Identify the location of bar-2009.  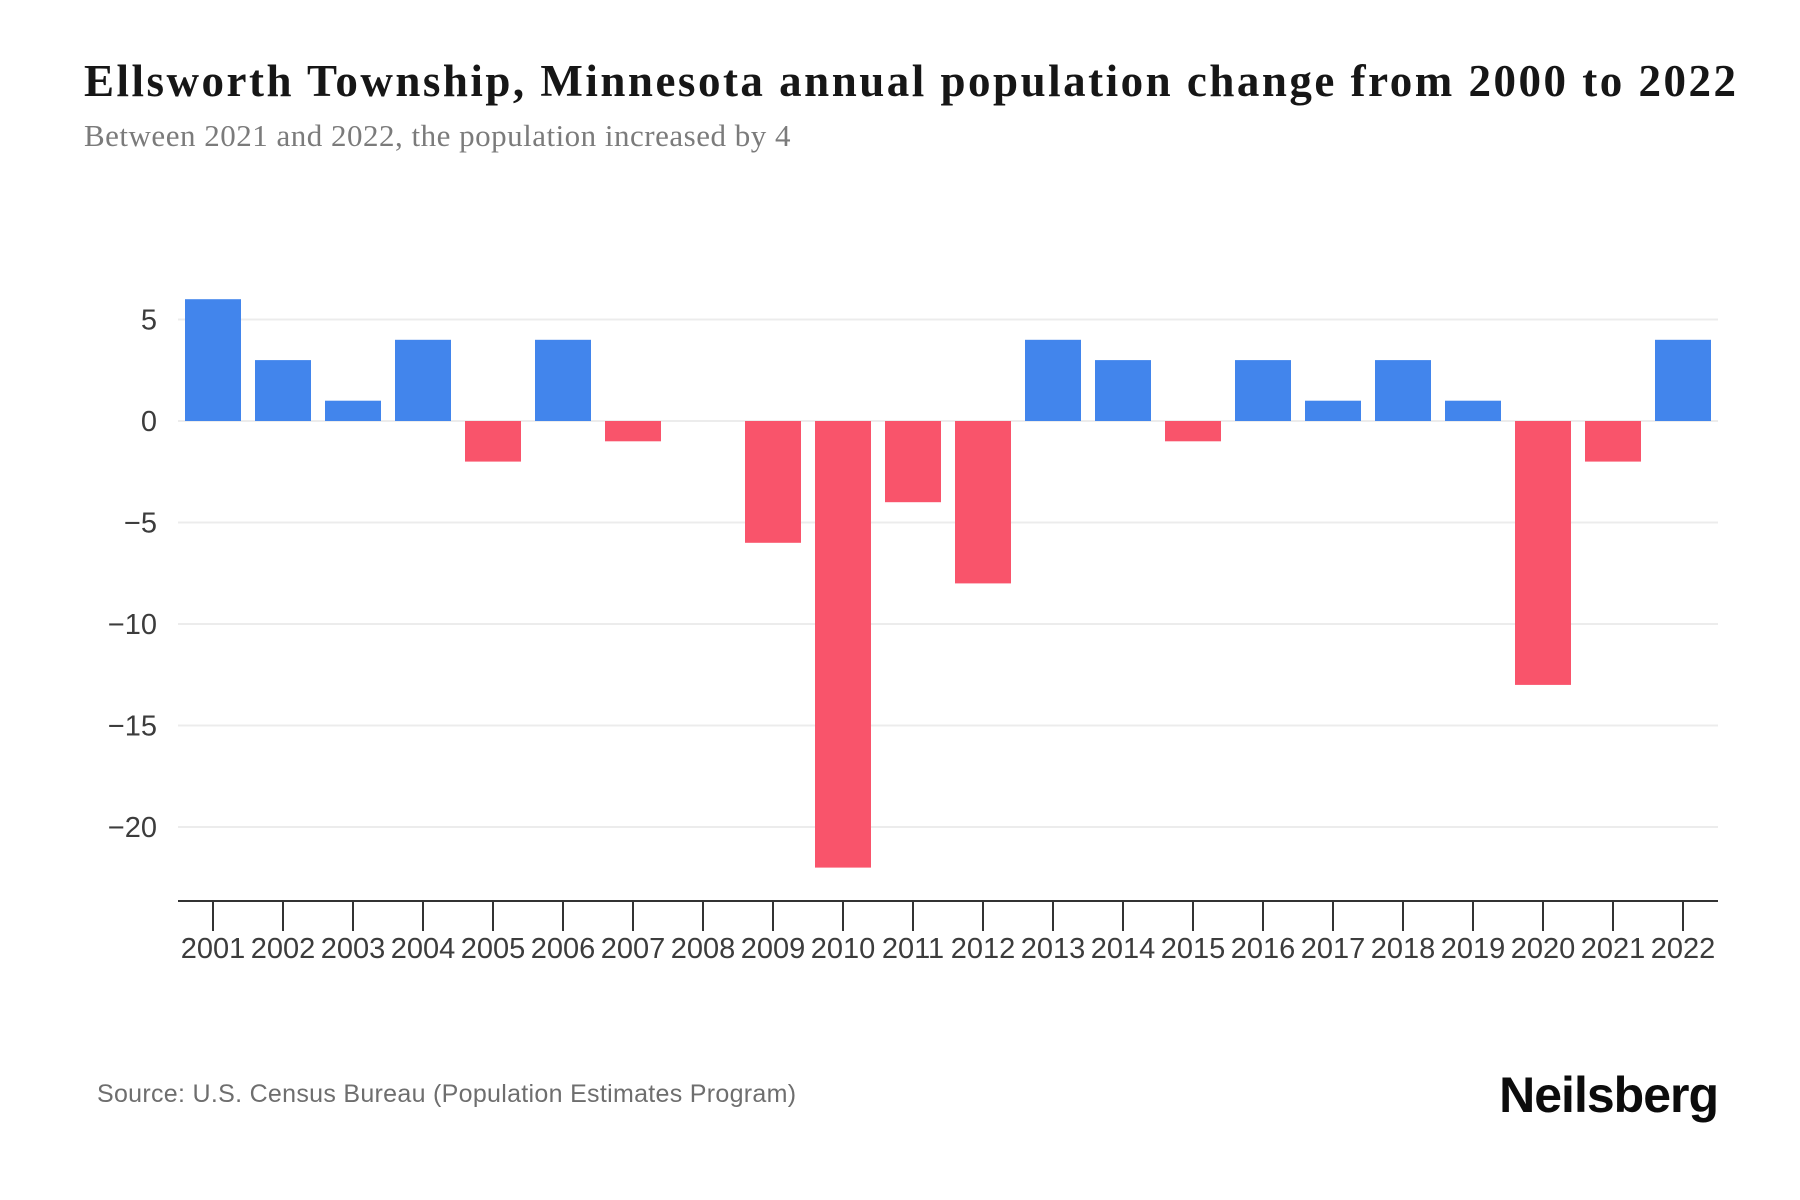
(773, 482).